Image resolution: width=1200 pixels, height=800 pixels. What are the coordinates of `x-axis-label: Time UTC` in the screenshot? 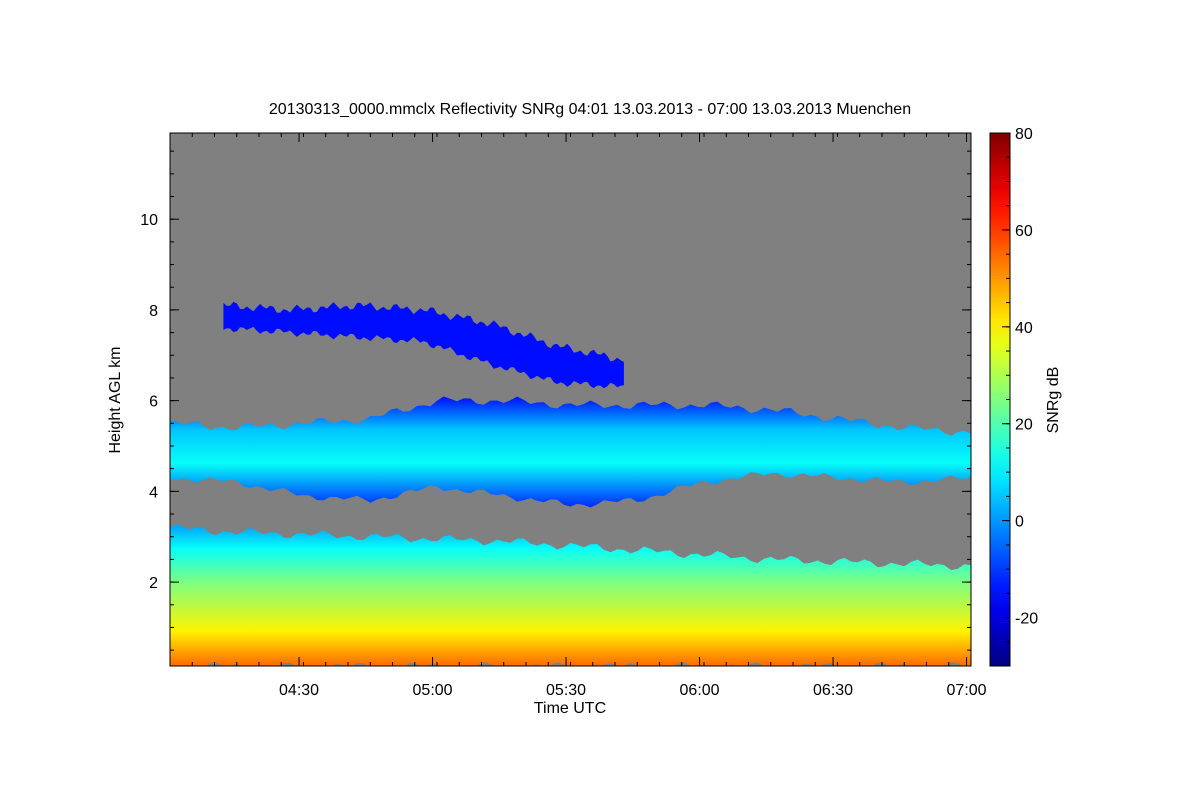 It's located at (570, 708).